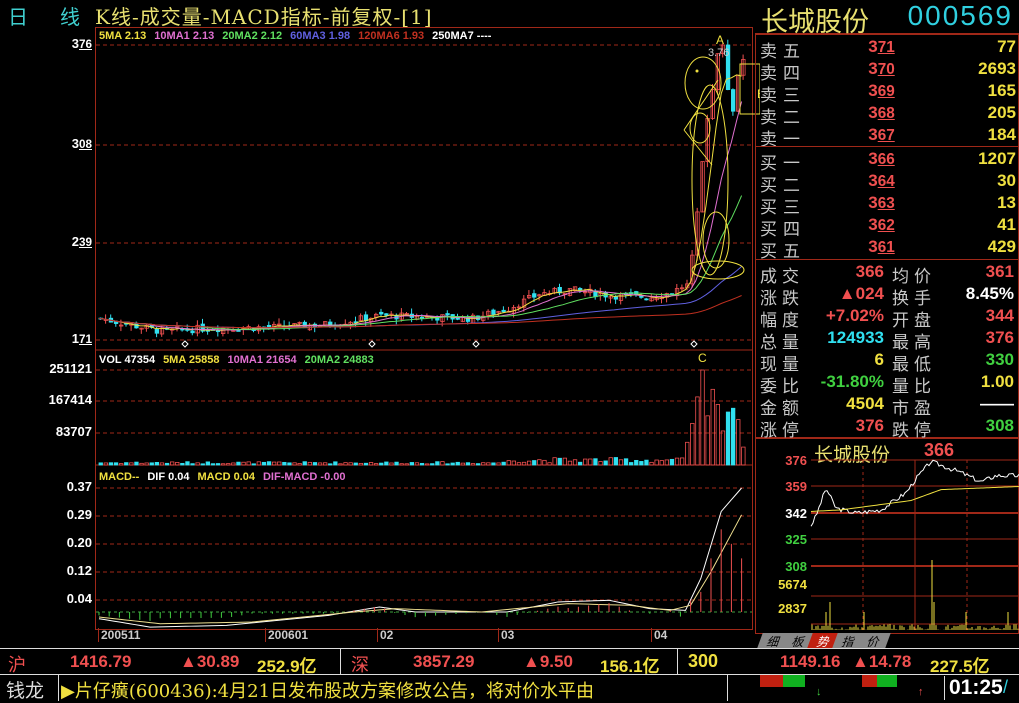 The width and height of the screenshot is (1019, 703). What do you see at coordinates (304, 477) in the screenshot?
I see `macd-legend-item: DIF-MACD -0.00` at bounding box center [304, 477].